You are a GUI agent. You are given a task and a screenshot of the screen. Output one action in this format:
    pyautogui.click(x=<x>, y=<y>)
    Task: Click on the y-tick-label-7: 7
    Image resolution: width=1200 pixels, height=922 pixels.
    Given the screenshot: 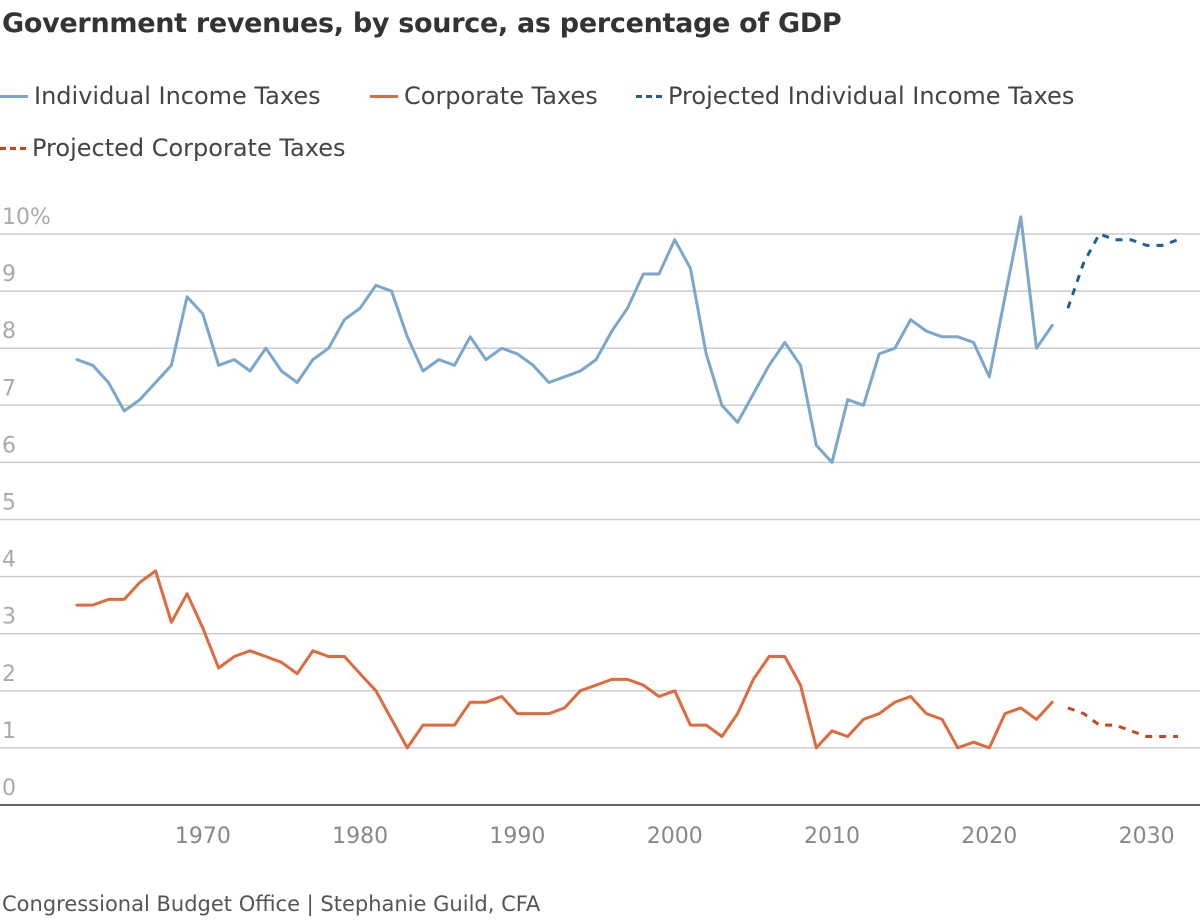 What is the action you would take?
    pyautogui.click(x=9, y=388)
    